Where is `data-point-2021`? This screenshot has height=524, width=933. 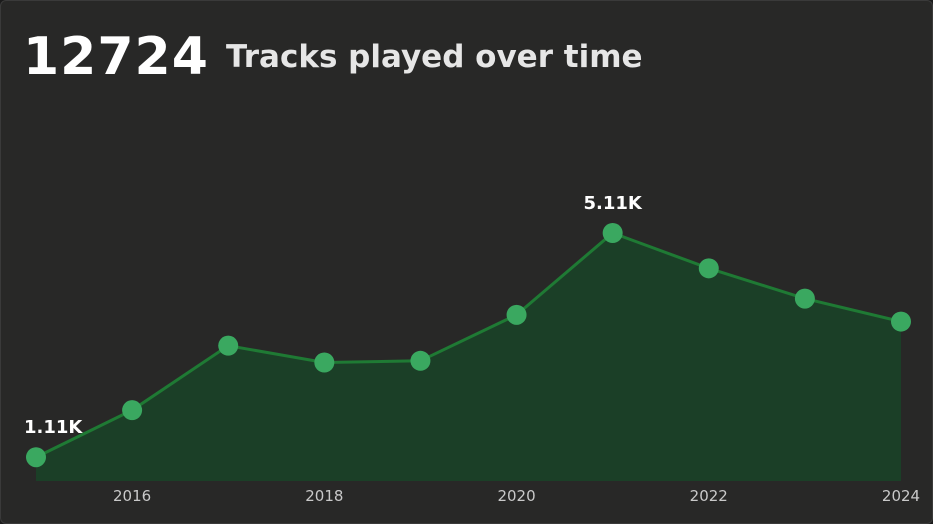 data-point-2021 is located at coordinates (612, 233).